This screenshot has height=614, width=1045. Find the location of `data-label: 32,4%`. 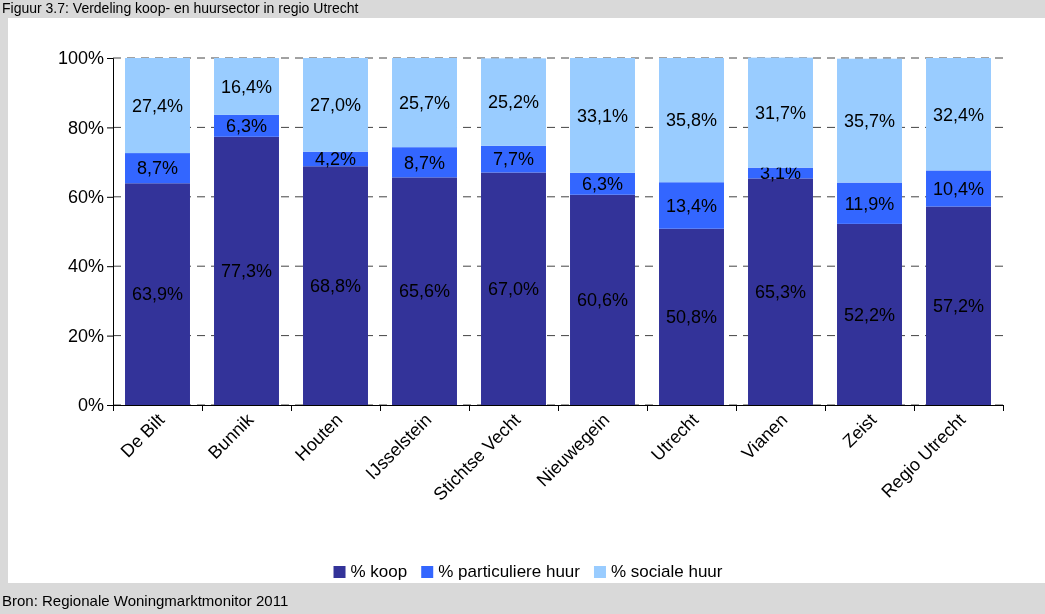

data-label: 32,4% is located at coordinates (958, 114).